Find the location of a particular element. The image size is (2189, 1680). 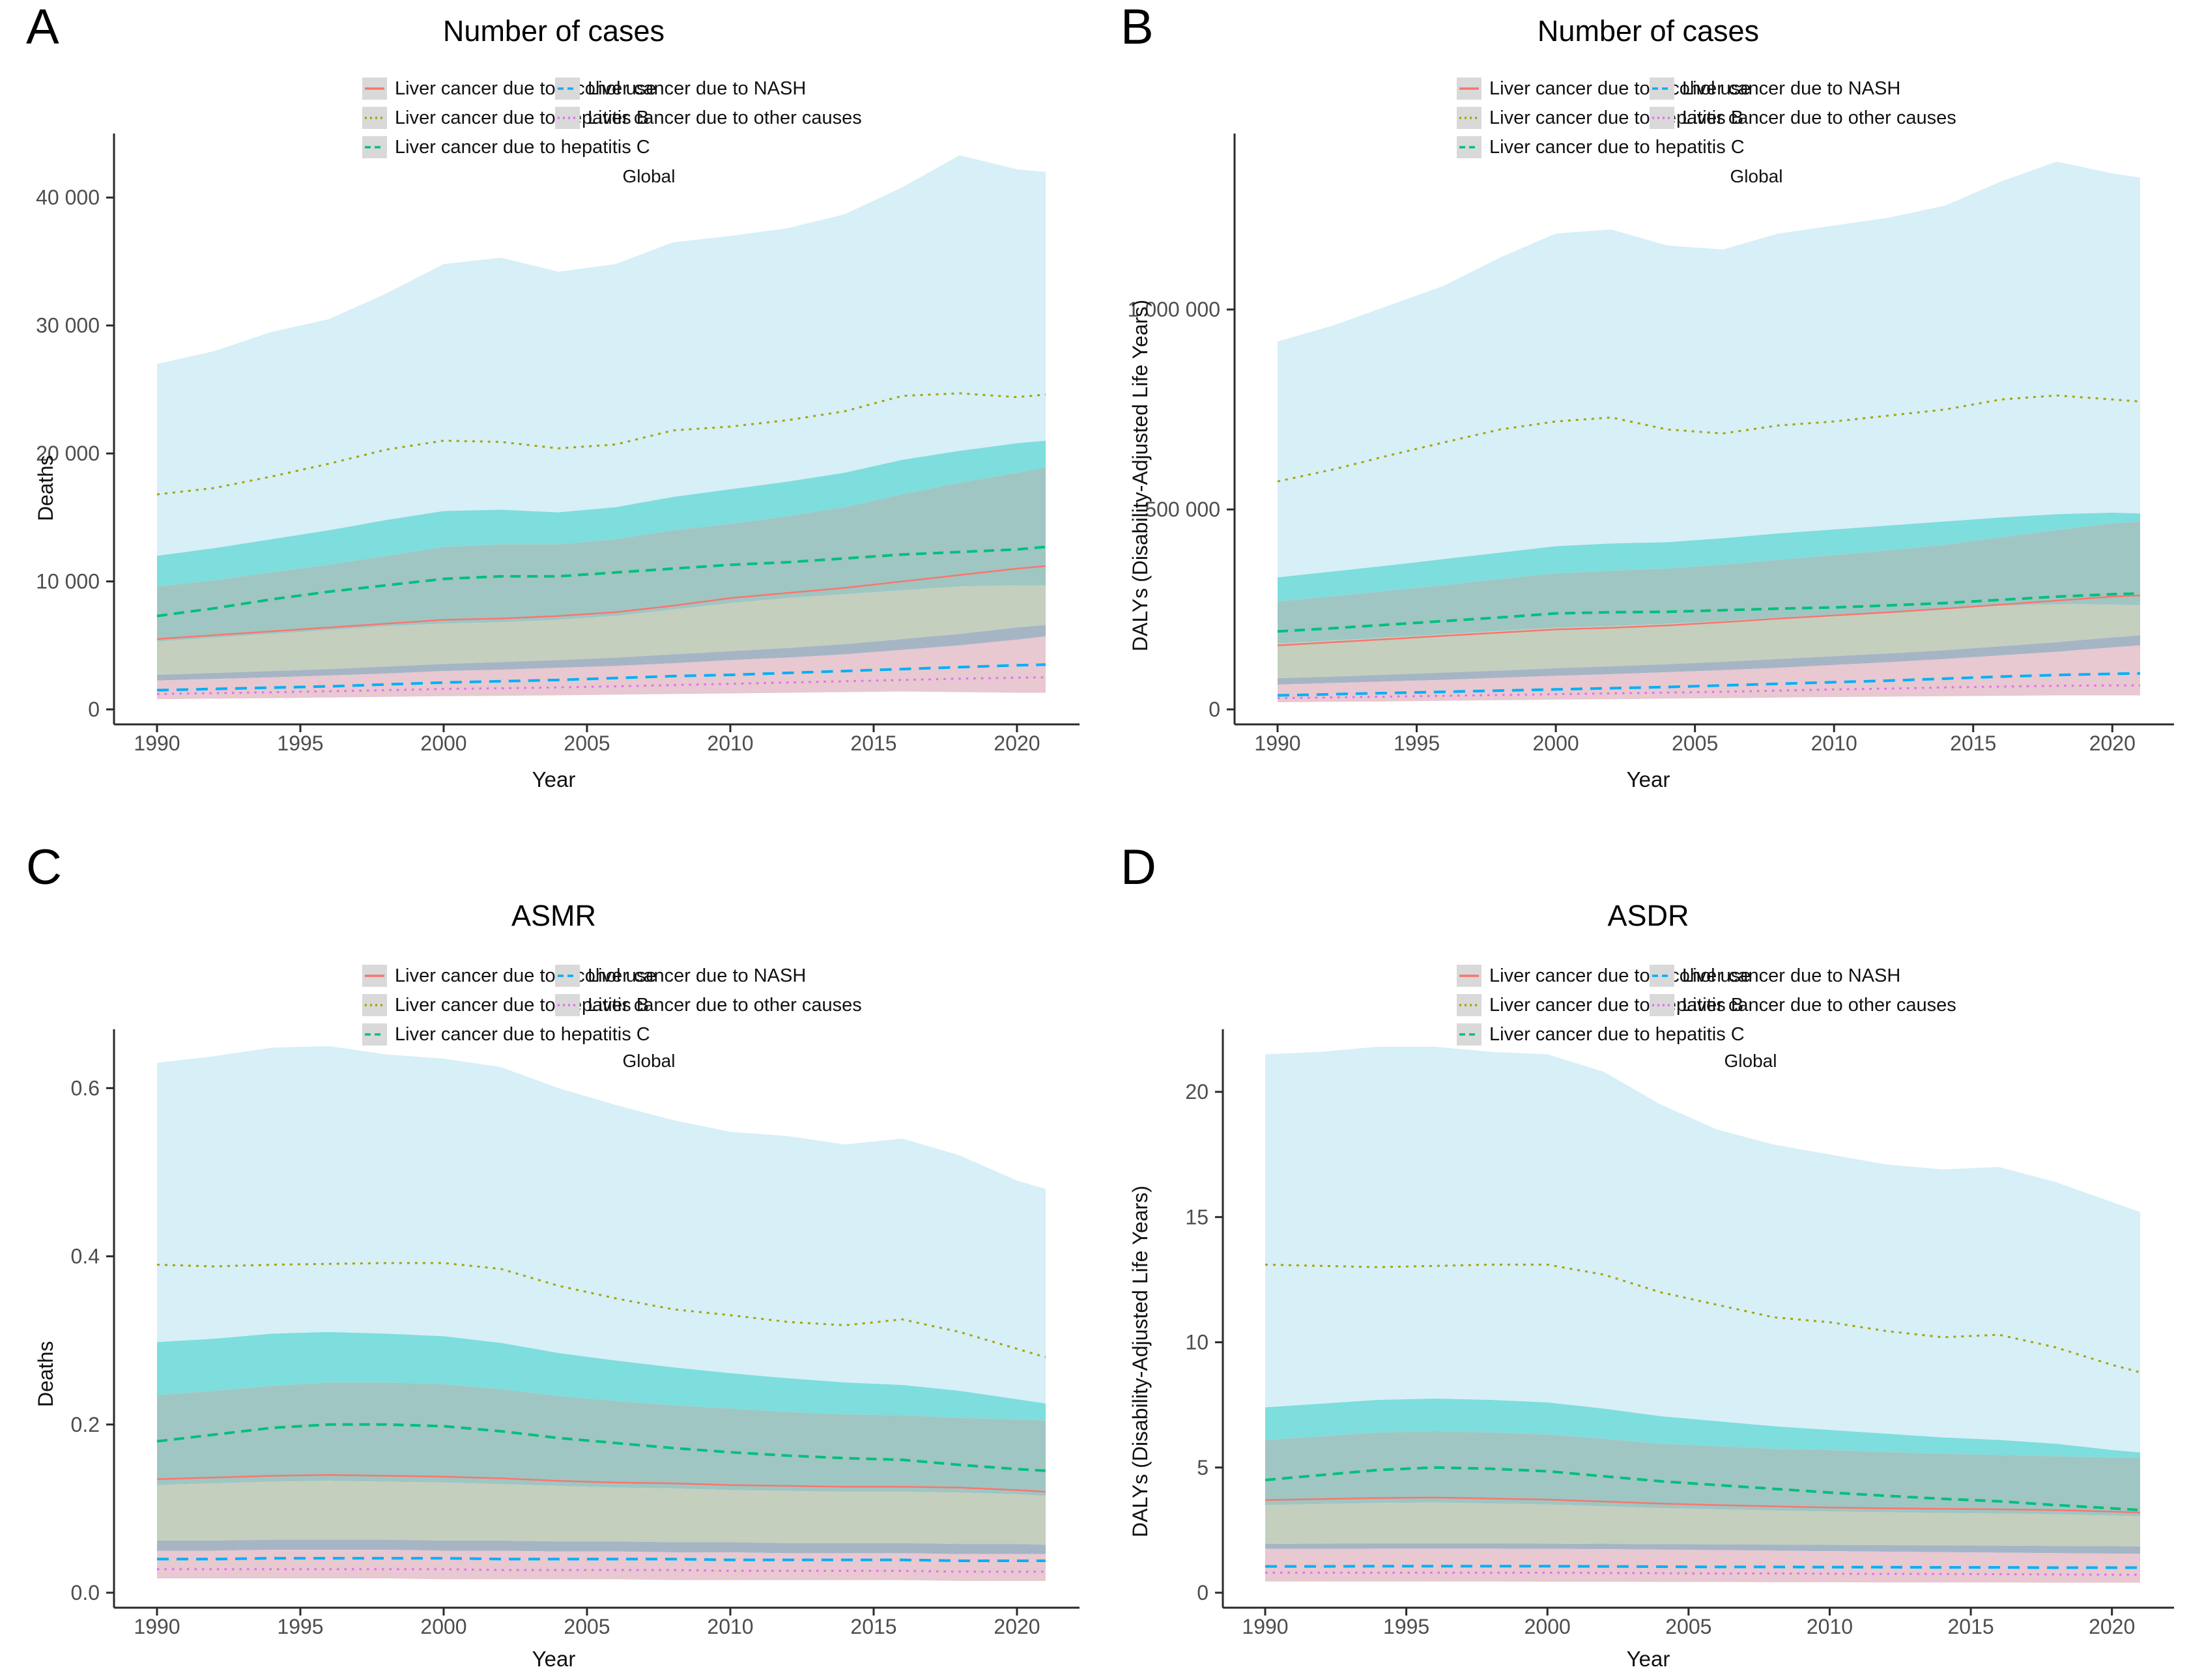

x-tick-label: 2015 is located at coordinates (1970, 1626).